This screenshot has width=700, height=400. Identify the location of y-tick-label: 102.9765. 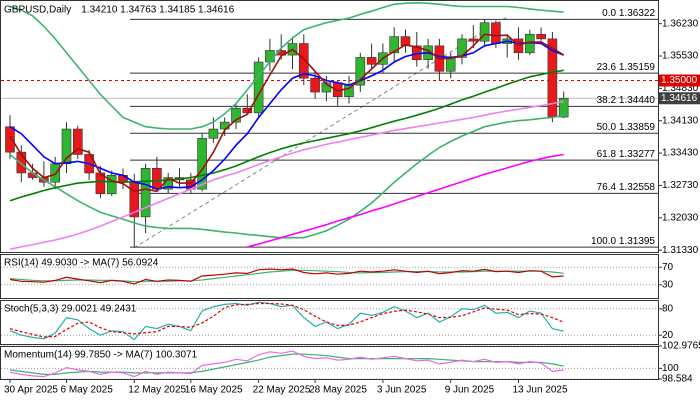
(681, 346).